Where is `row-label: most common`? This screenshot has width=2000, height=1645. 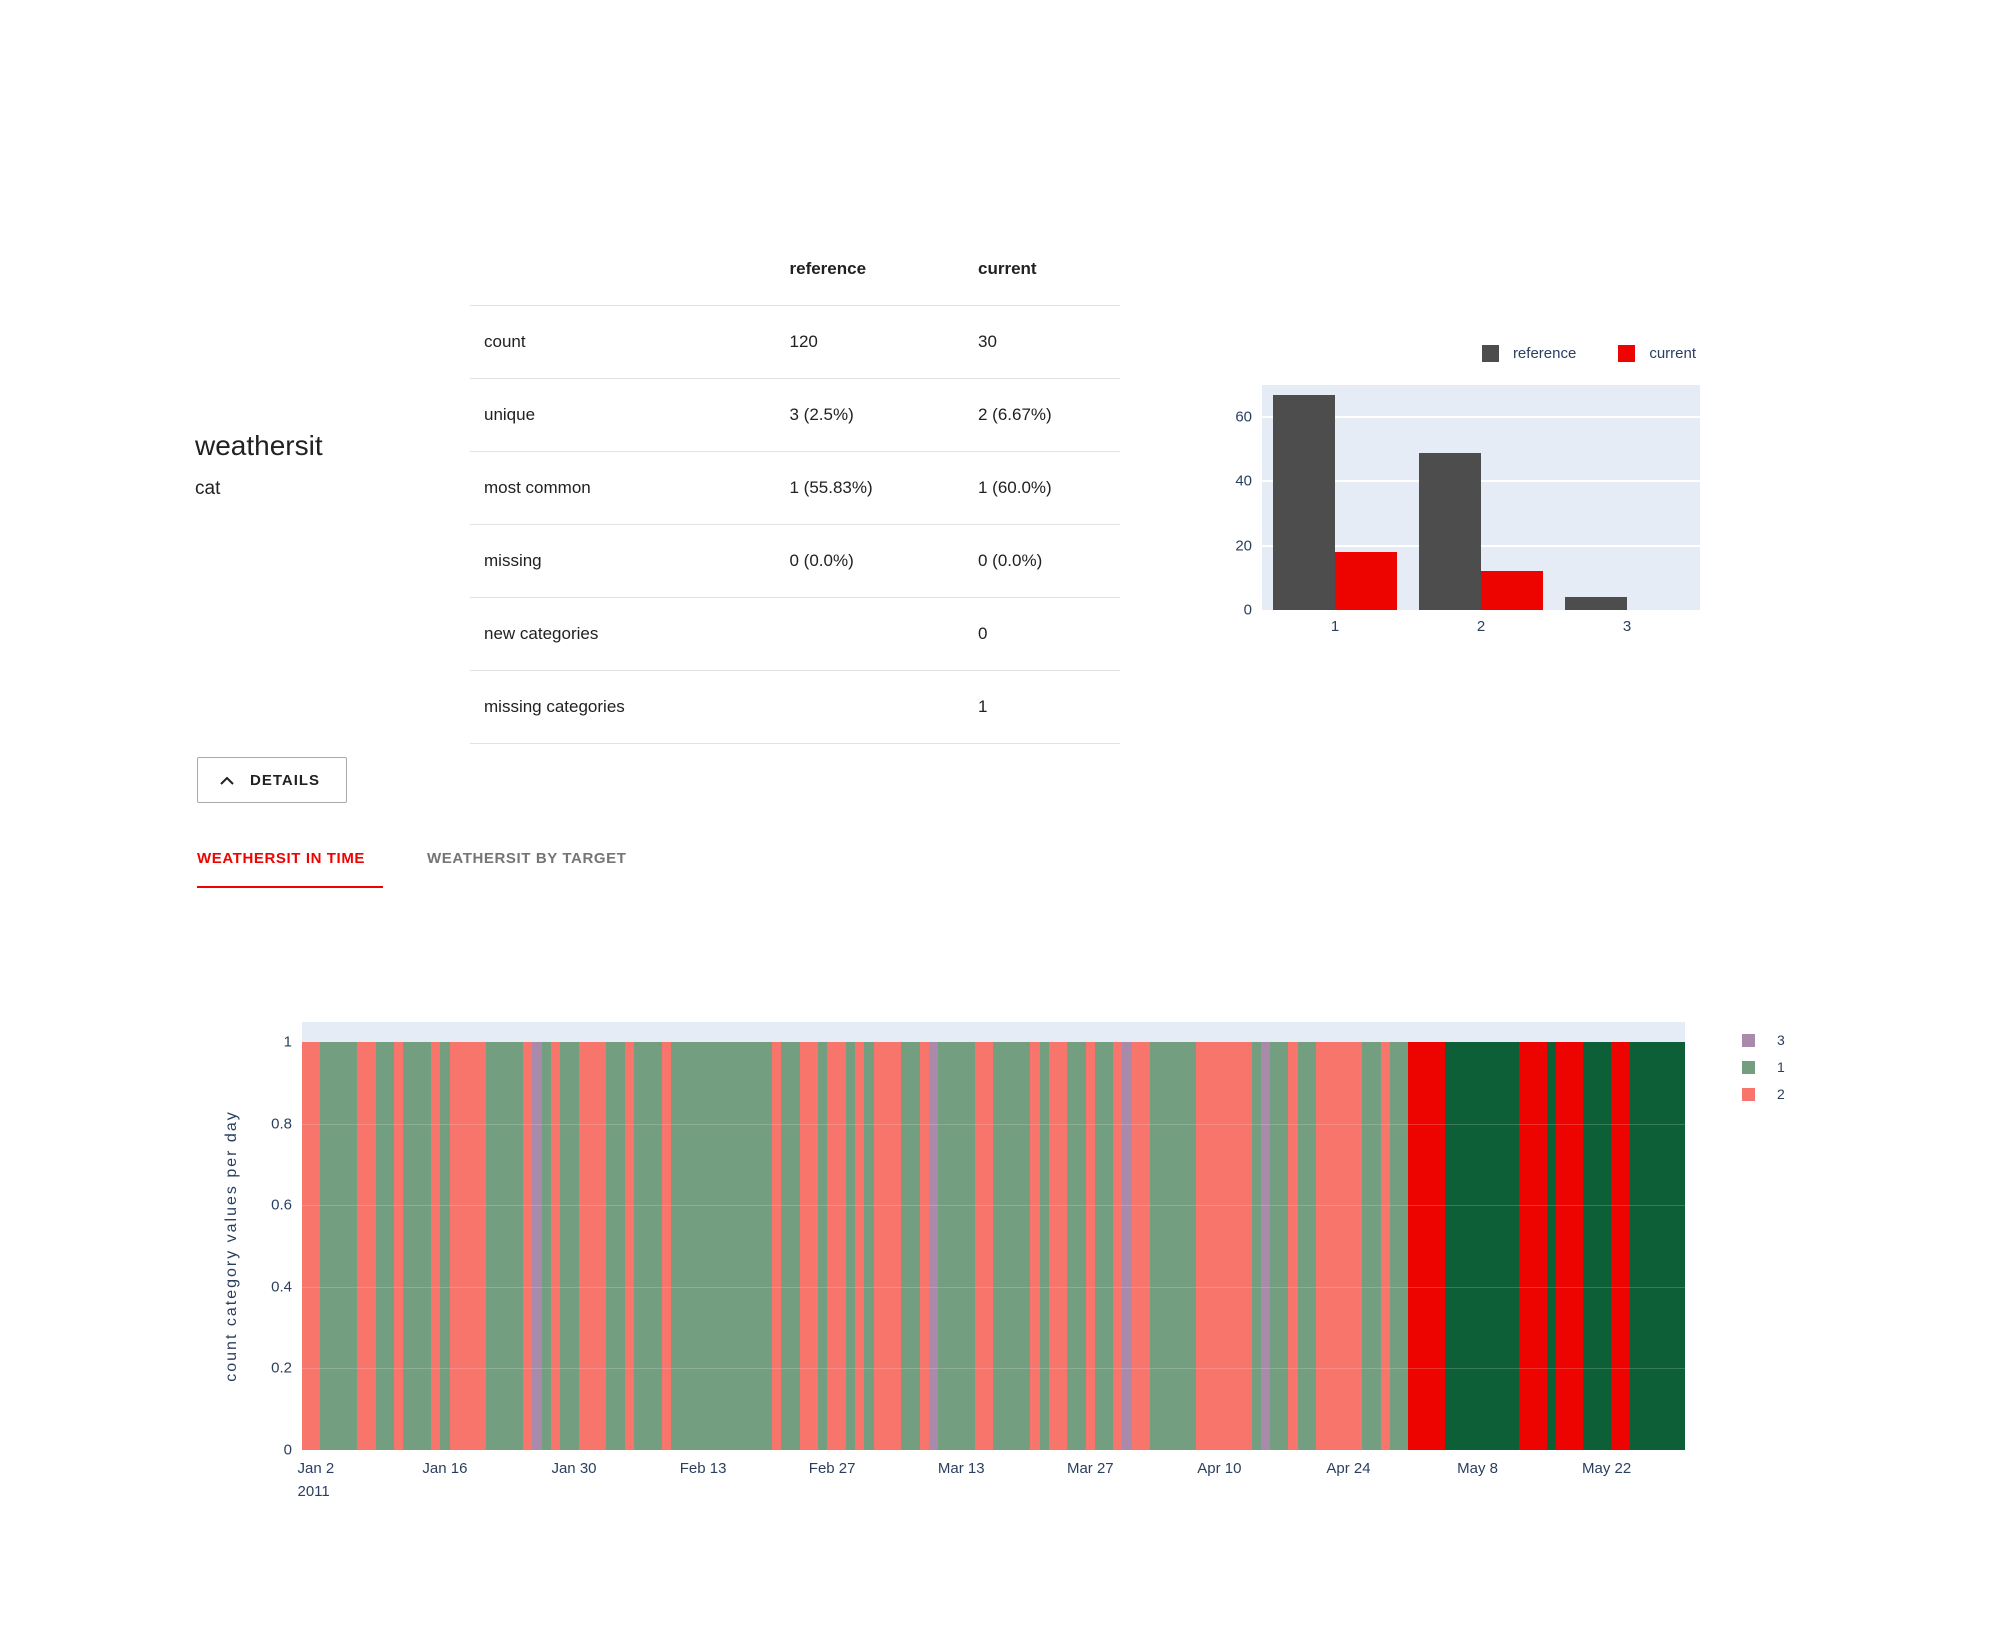
row-label: most common is located at coordinates (537, 487).